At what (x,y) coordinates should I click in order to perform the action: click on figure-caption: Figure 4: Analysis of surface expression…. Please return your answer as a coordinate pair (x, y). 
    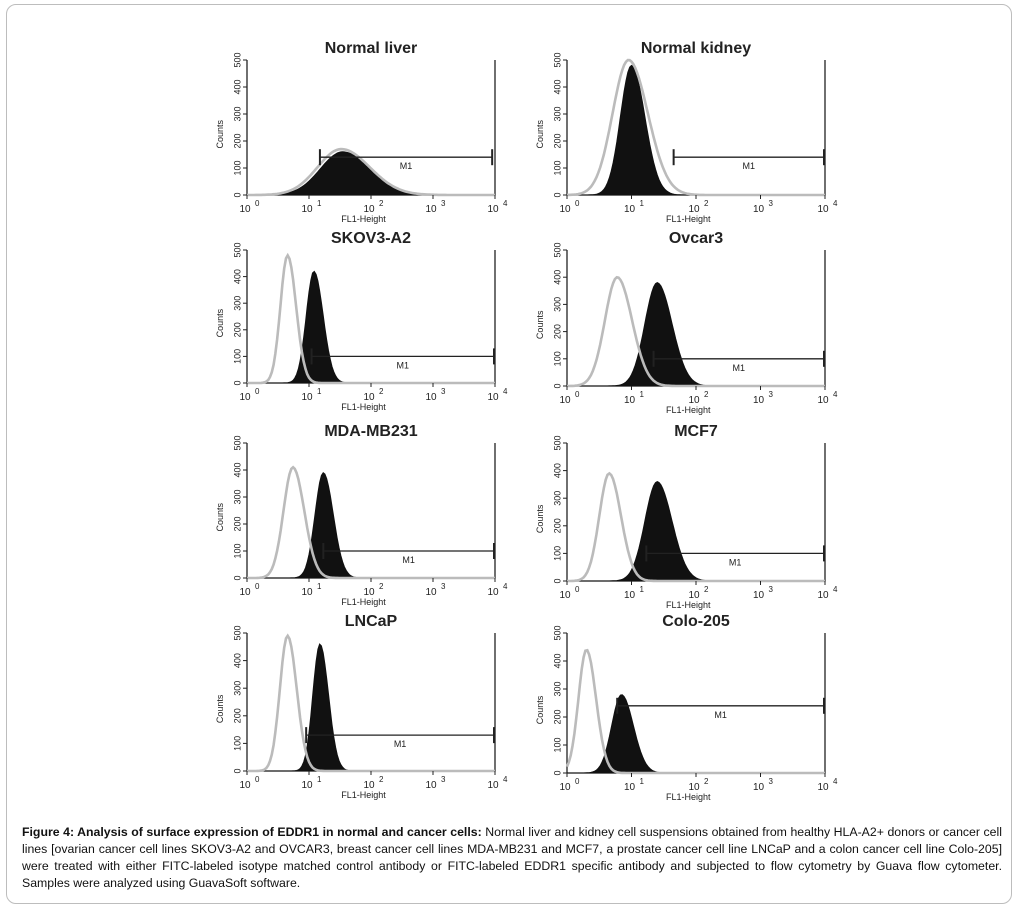
    Looking at the image, I should click on (512, 858).